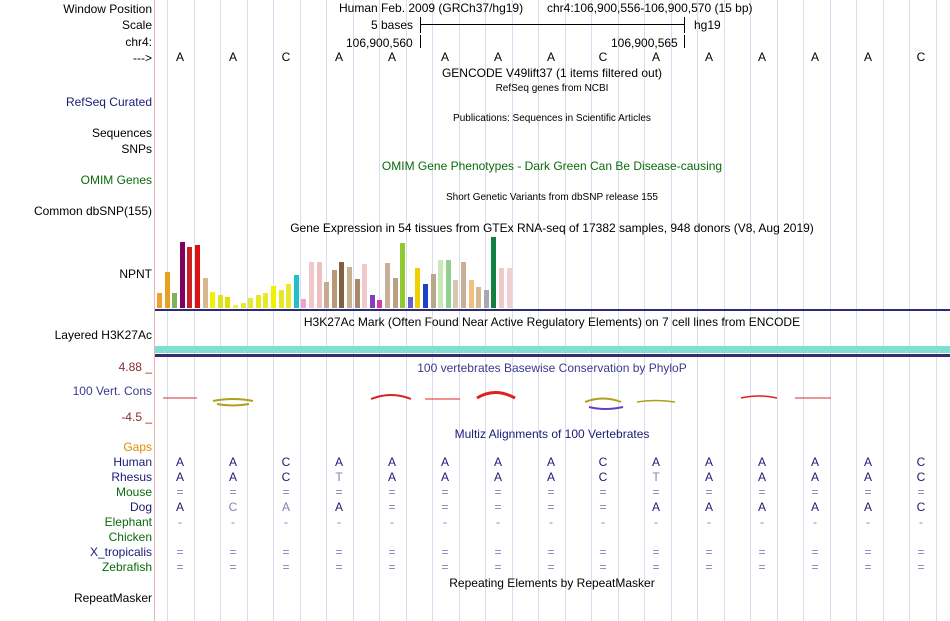 The height and width of the screenshot is (621, 950). What do you see at coordinates (112, 391) in the screenshot?
I see `track-label-phylop: 100 Vert. Cons` at bounding box center [112, 391].